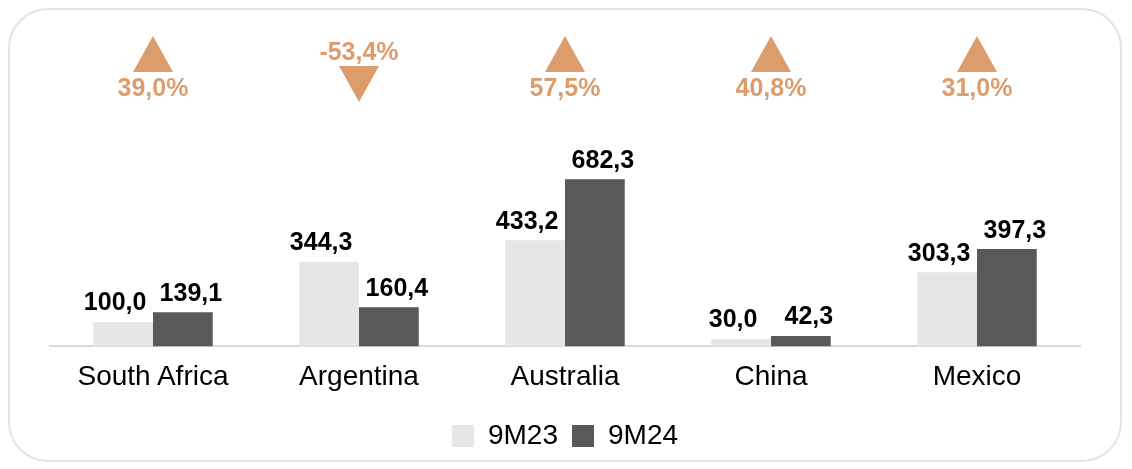  I want to click on data-label: 139,1, so click(191, 291).